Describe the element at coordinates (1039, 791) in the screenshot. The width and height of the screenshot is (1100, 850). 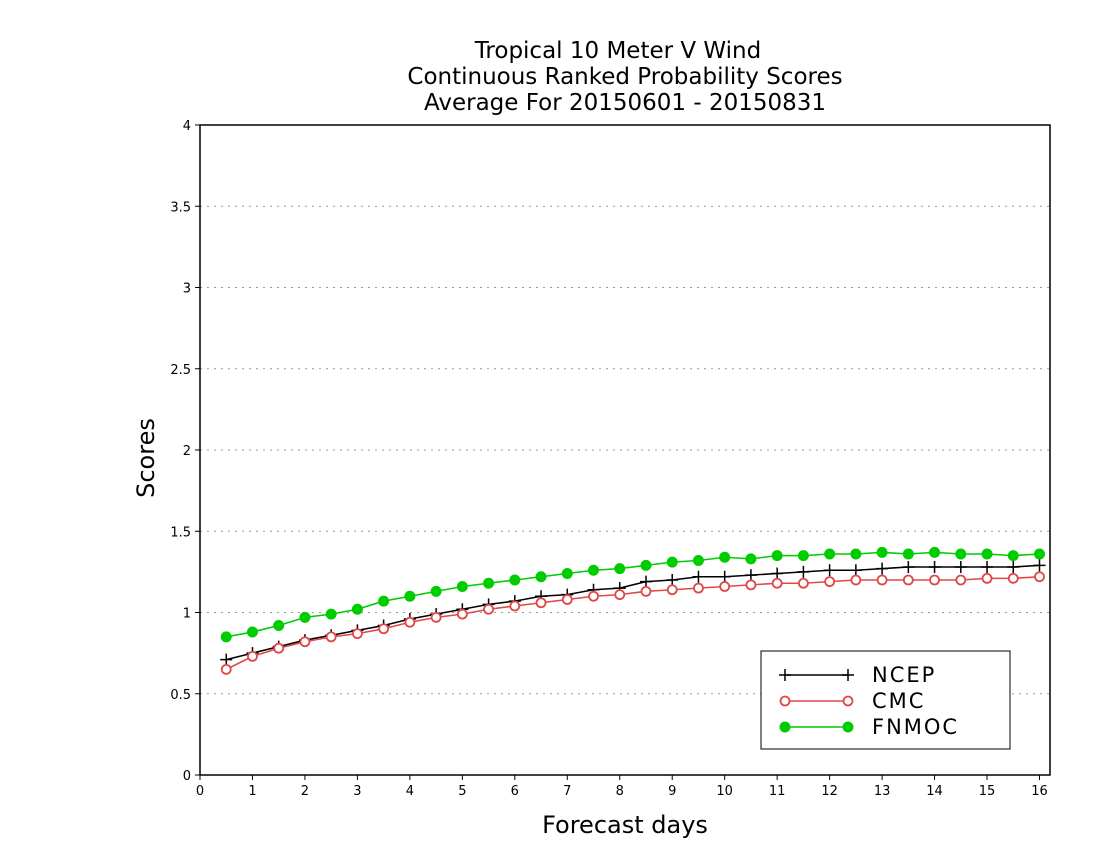
I see `x-tick-label-16: 16` at that location.